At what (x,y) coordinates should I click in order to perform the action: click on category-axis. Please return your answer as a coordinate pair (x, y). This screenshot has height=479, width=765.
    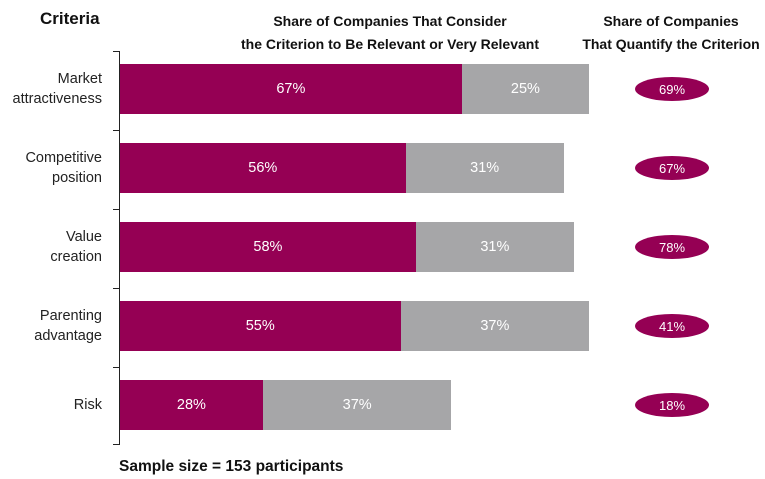
    Looking at the image, I should click on (119, 247).